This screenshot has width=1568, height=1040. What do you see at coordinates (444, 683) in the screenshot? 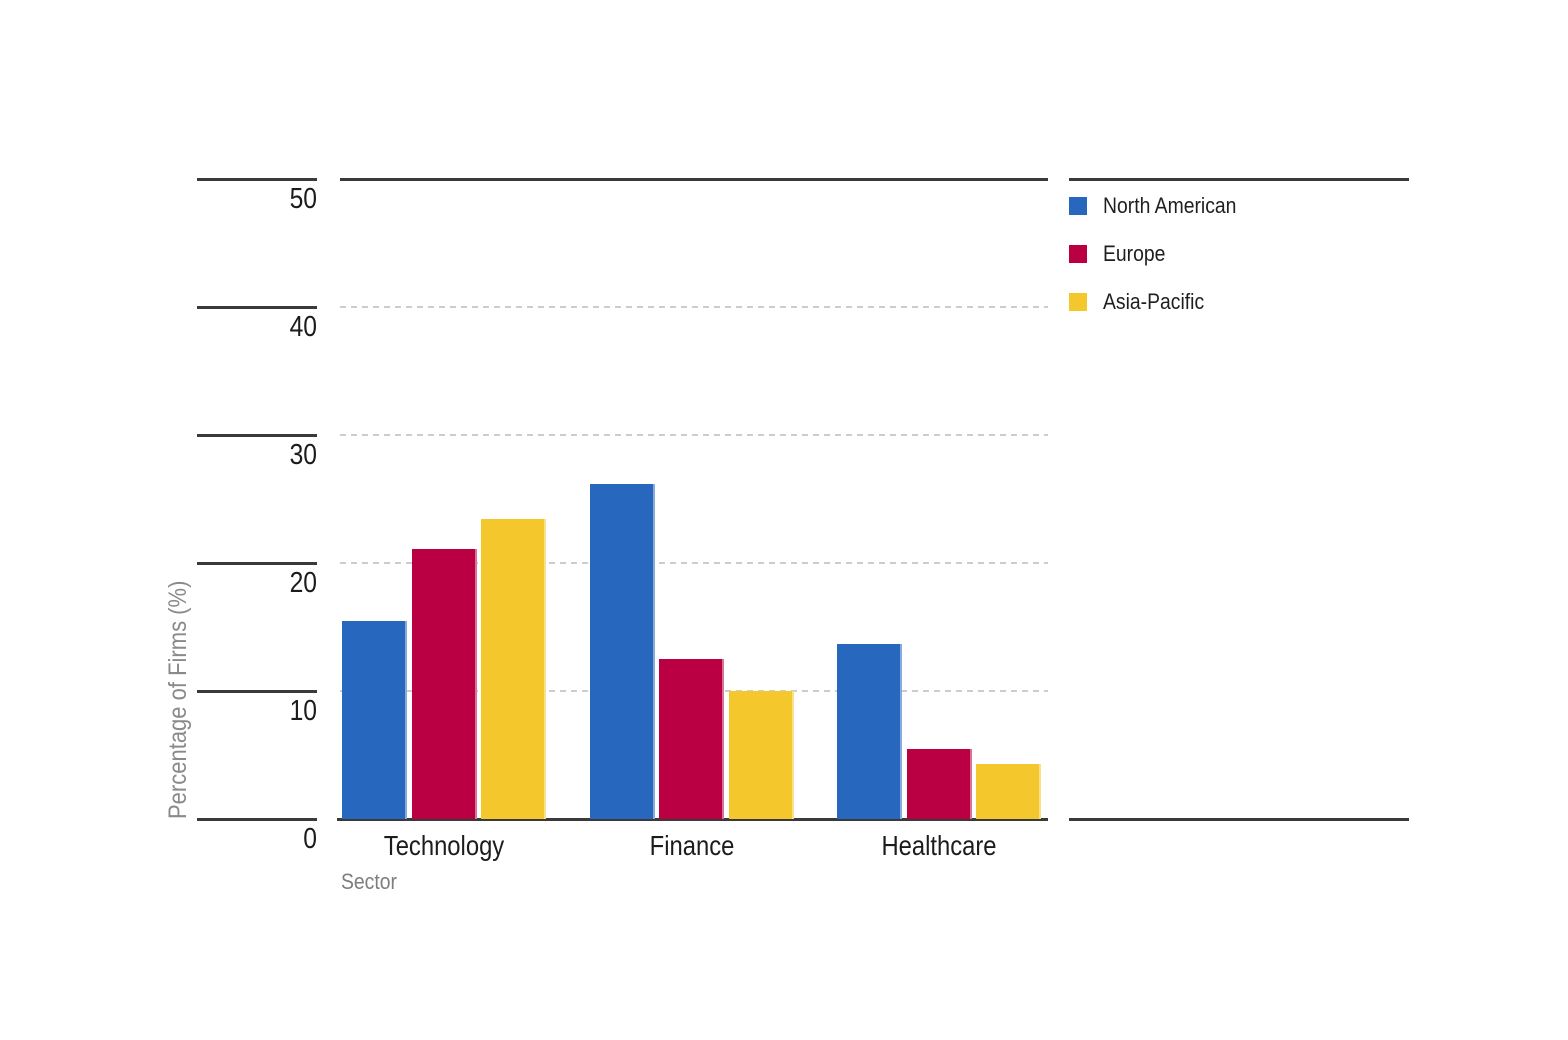
I see `bar-europe-technology` at bounding box center [444, 683].